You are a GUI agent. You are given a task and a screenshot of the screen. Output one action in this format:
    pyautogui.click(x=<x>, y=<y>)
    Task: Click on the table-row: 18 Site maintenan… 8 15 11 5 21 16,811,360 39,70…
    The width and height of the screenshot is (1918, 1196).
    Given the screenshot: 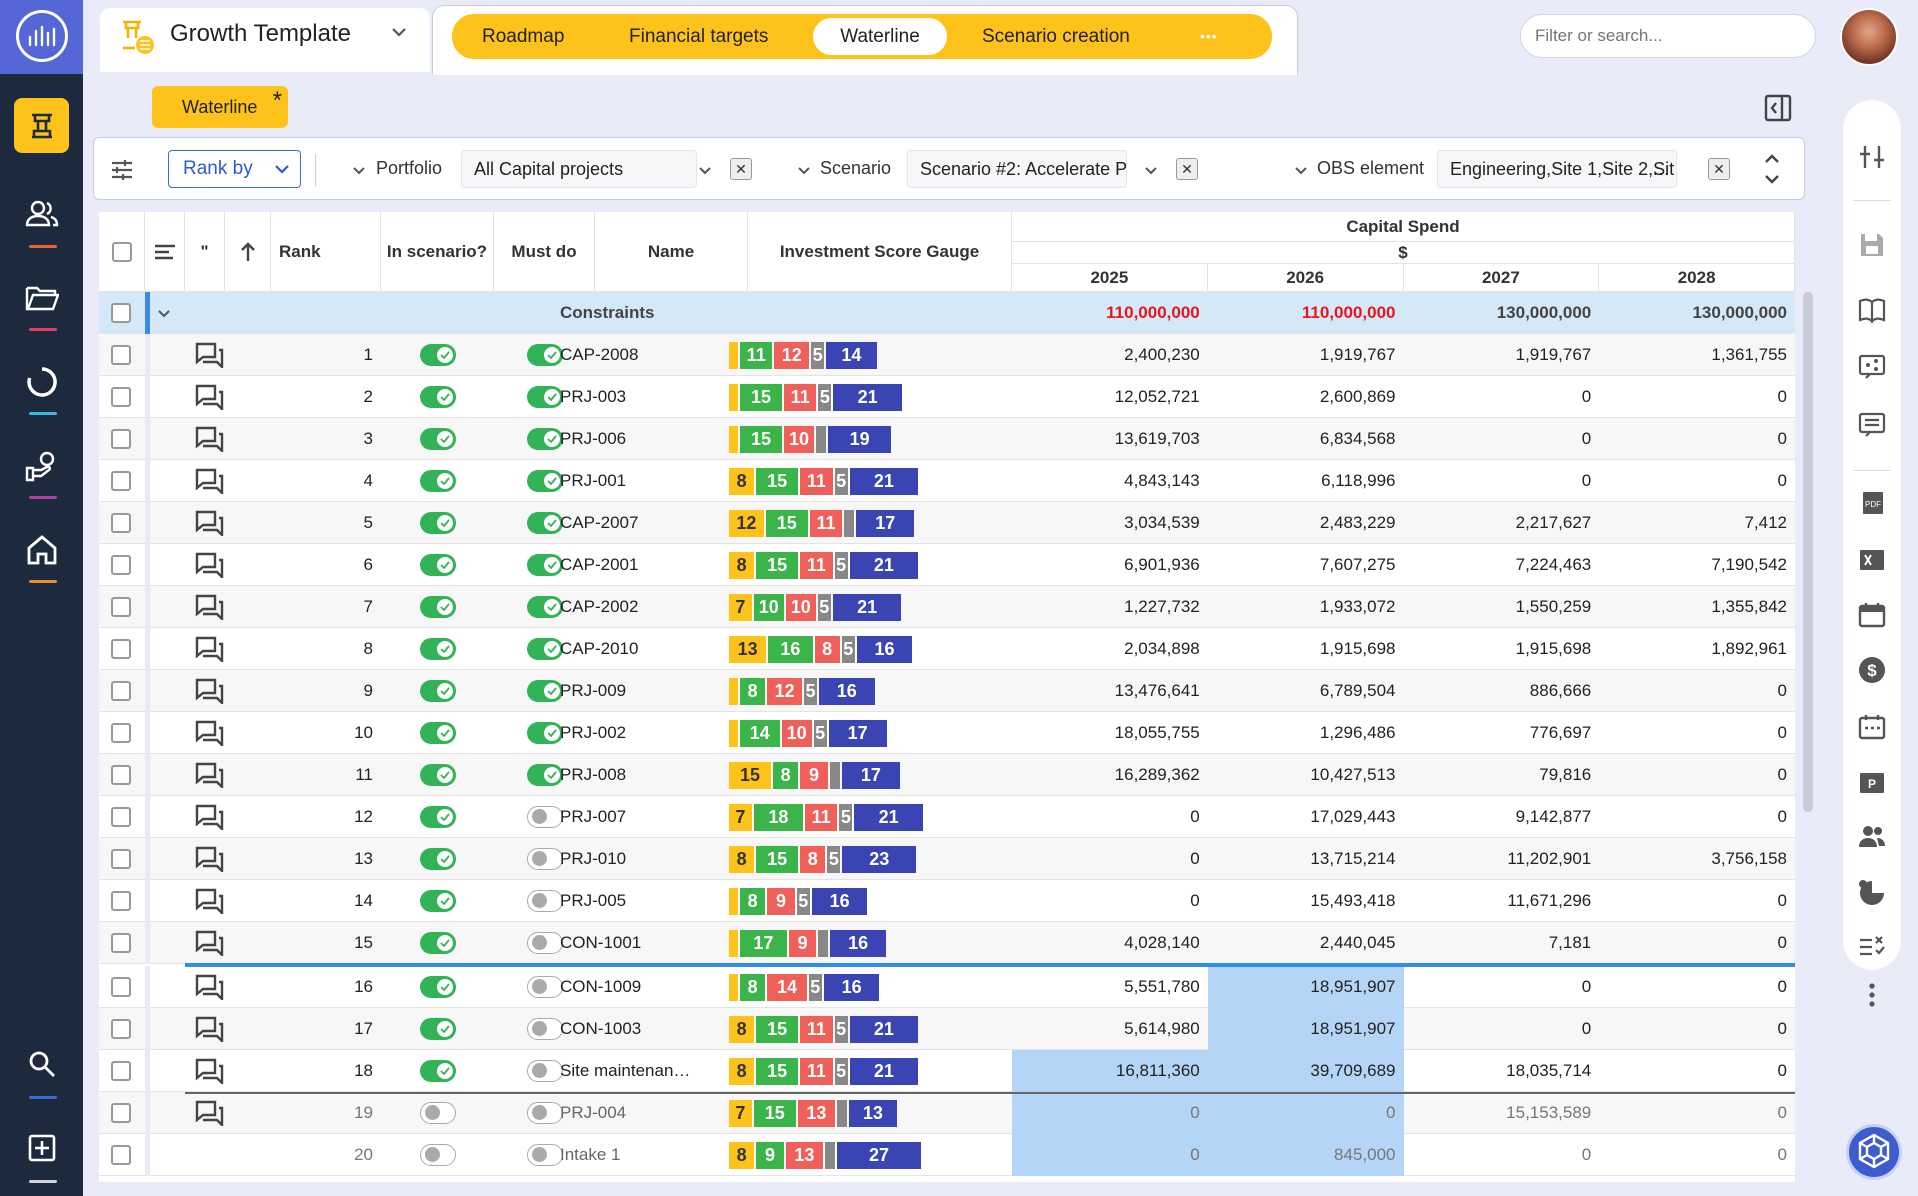 What is the action you would take?
    pyautogui.click(x=947, y=1071)
    